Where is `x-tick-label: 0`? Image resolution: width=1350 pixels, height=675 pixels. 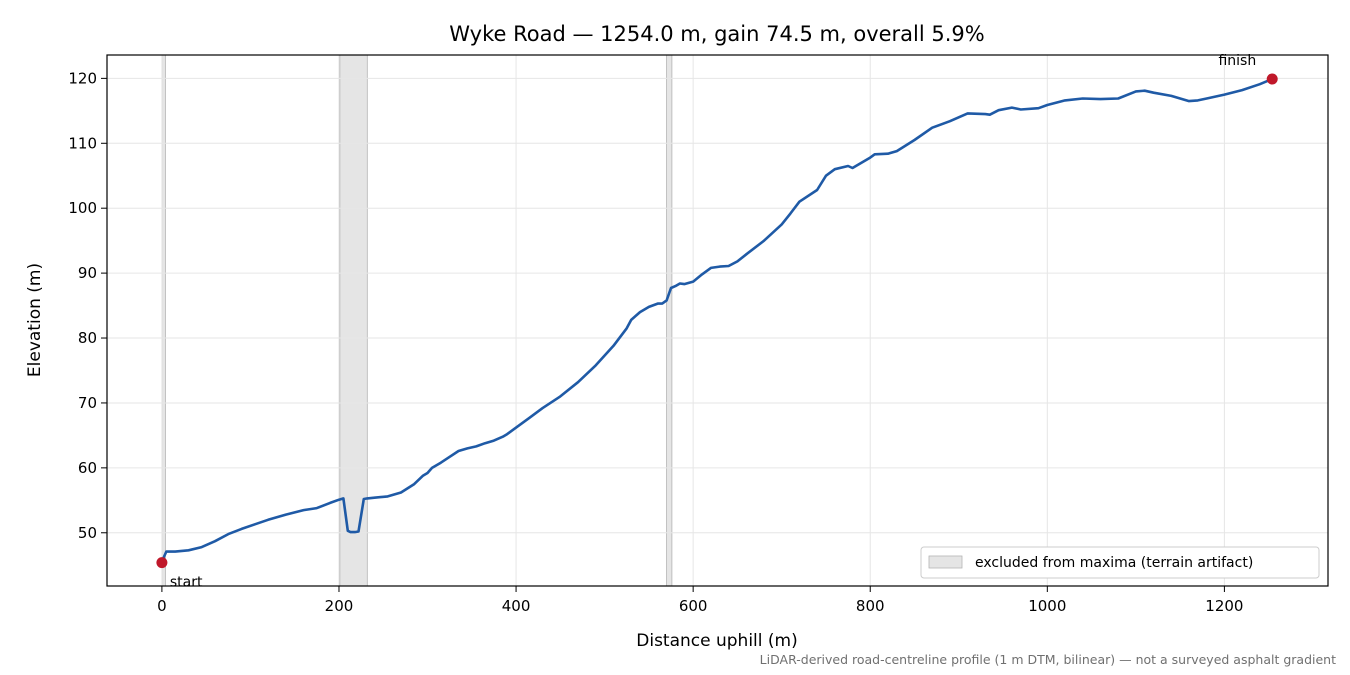 x-tick-label: 0 is located at coordinates (162, 606).